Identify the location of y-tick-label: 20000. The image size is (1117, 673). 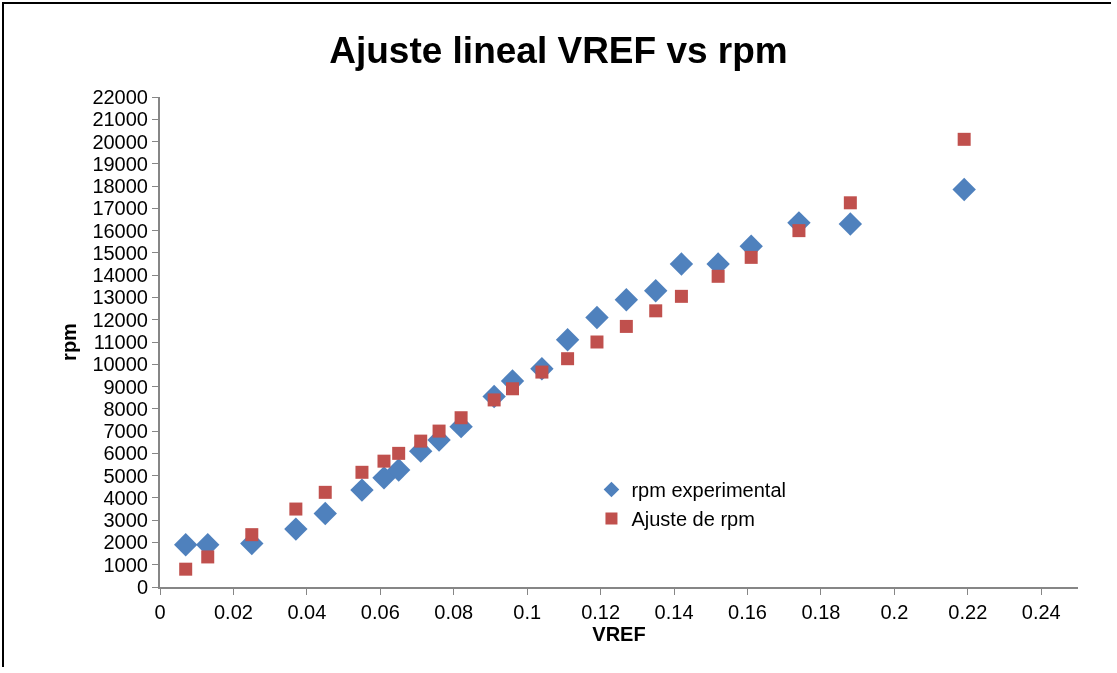
(120, 141).